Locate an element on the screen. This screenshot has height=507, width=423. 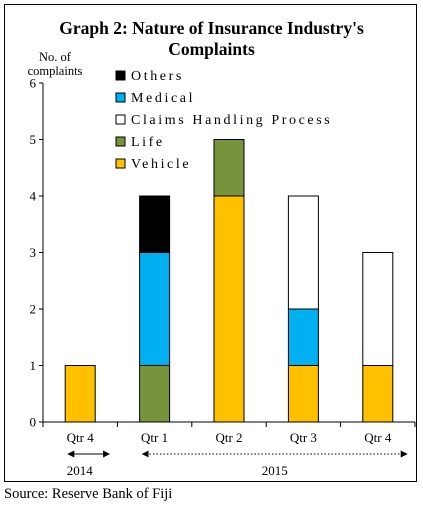
x-tick-label: Qtr 2 is located at coordinates (228, 437).